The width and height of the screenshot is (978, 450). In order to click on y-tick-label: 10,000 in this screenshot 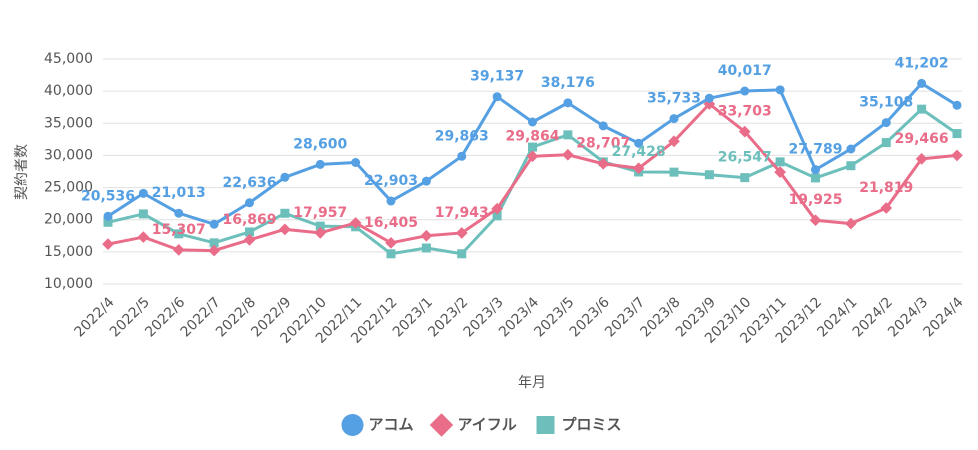, I will do `click(68, 284)`.